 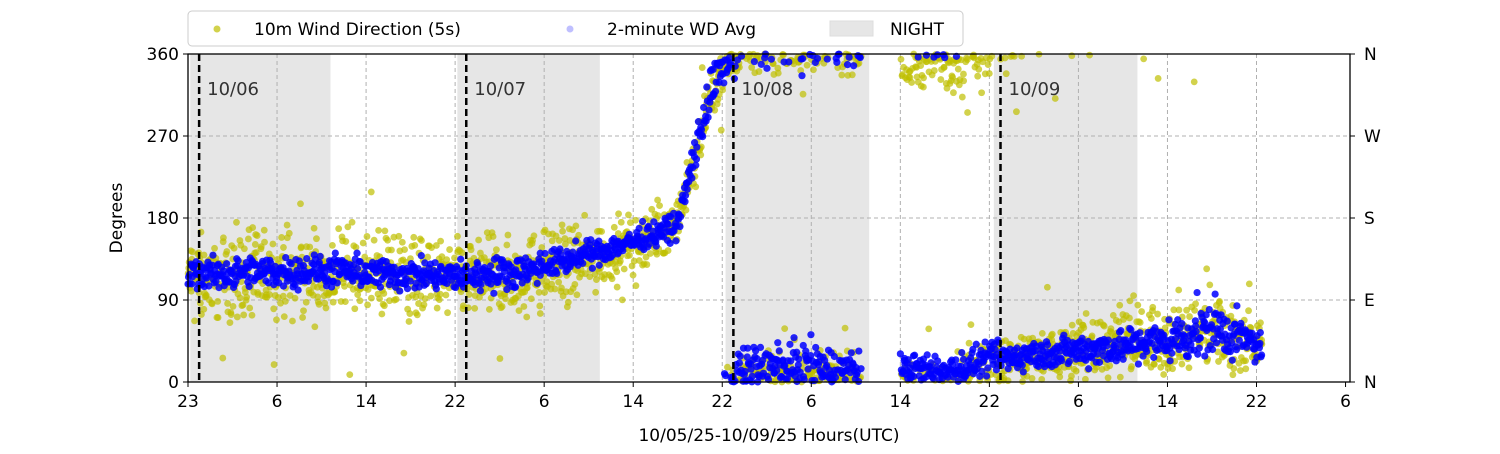 I want to click on day-label: 10/06, so click(x=233, y=89).